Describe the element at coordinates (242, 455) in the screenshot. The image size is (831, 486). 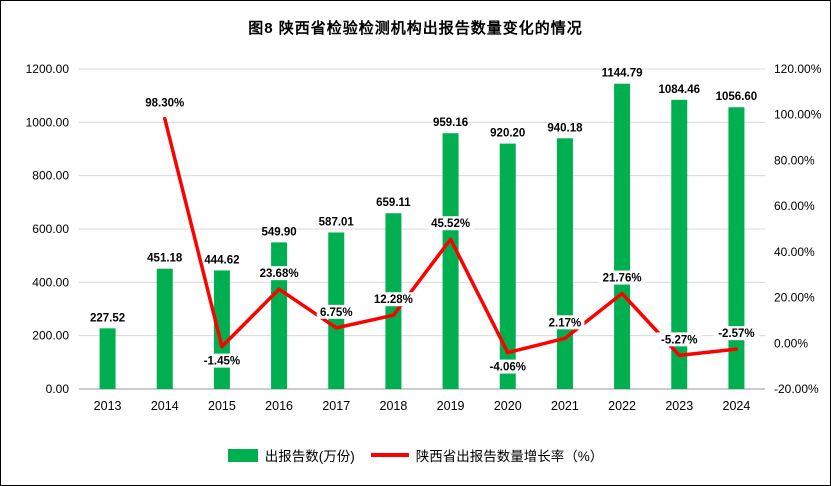
I see `bar-series-swatch-icon` at that location.